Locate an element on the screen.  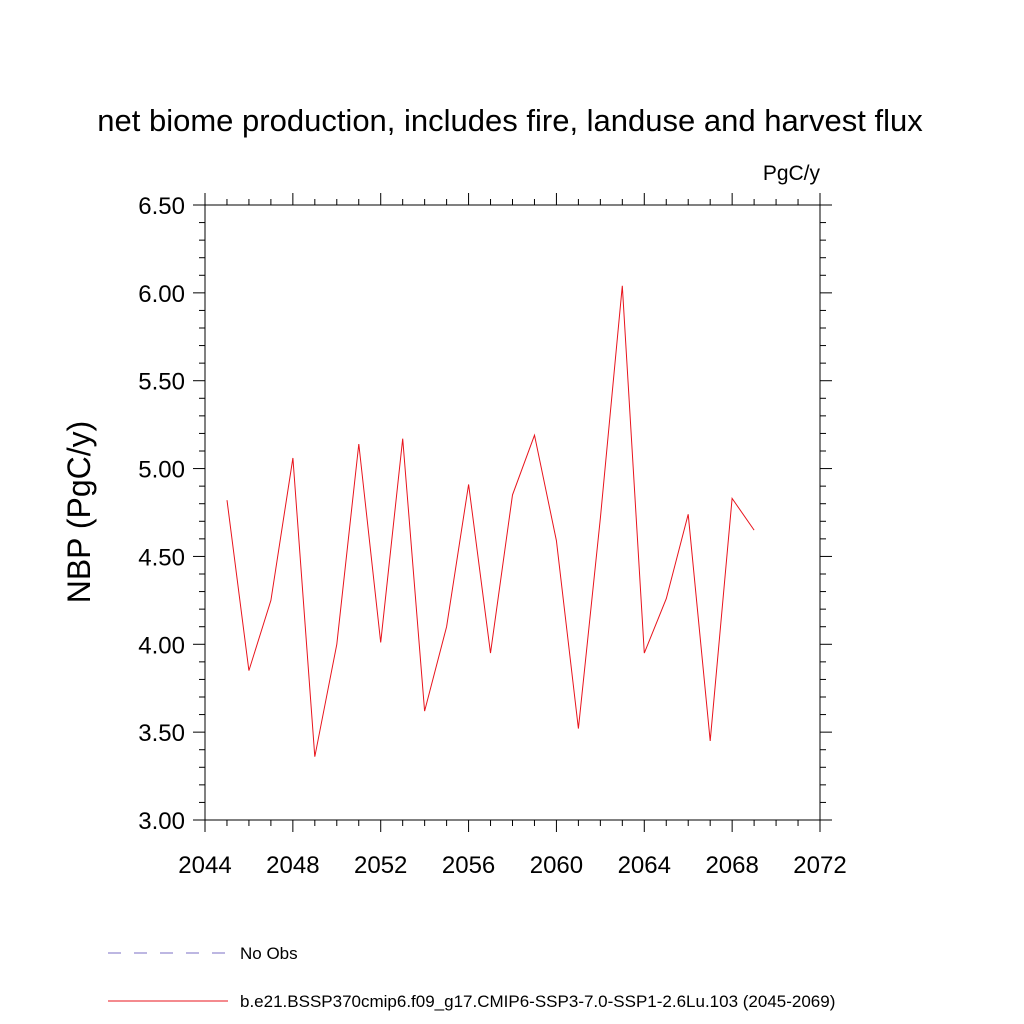
x-tick-label: 2056 is located at coordinates (468, 865).